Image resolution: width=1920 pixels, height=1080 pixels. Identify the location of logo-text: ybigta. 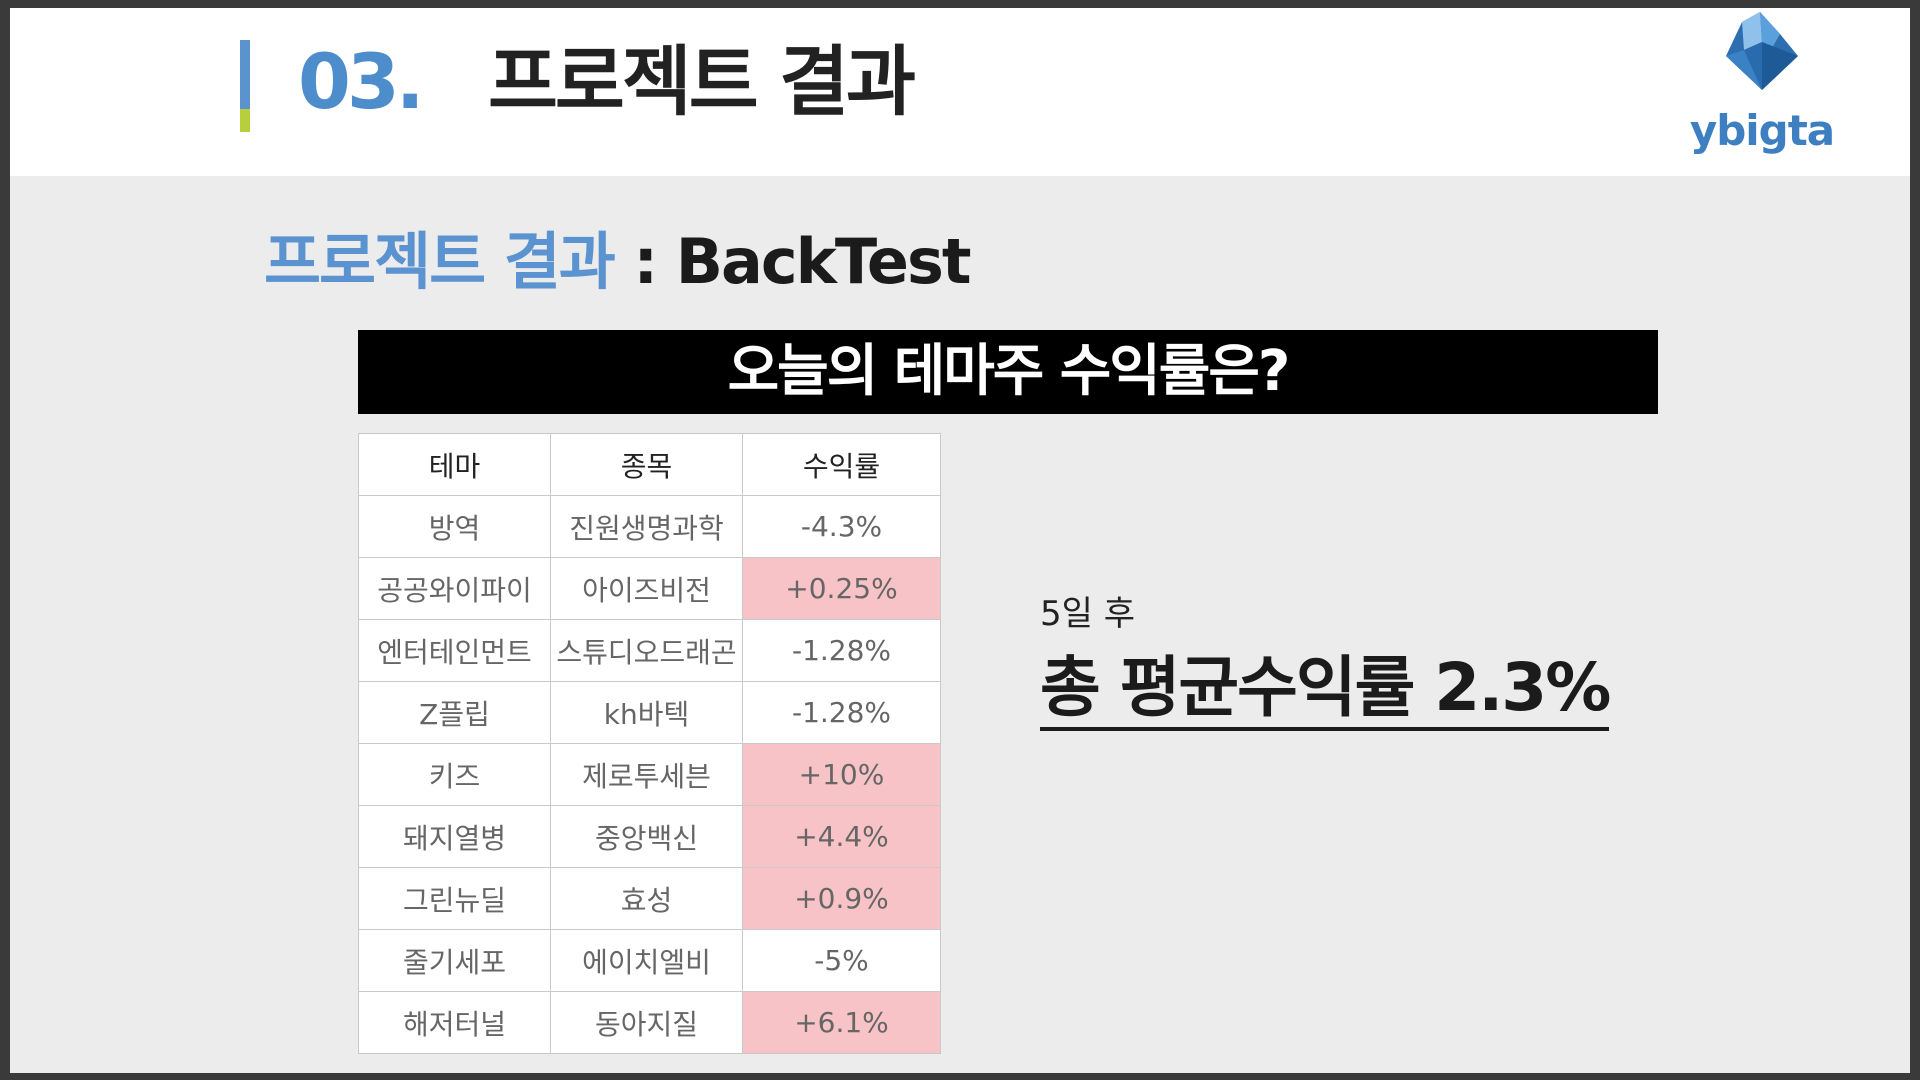
(1762, 130).